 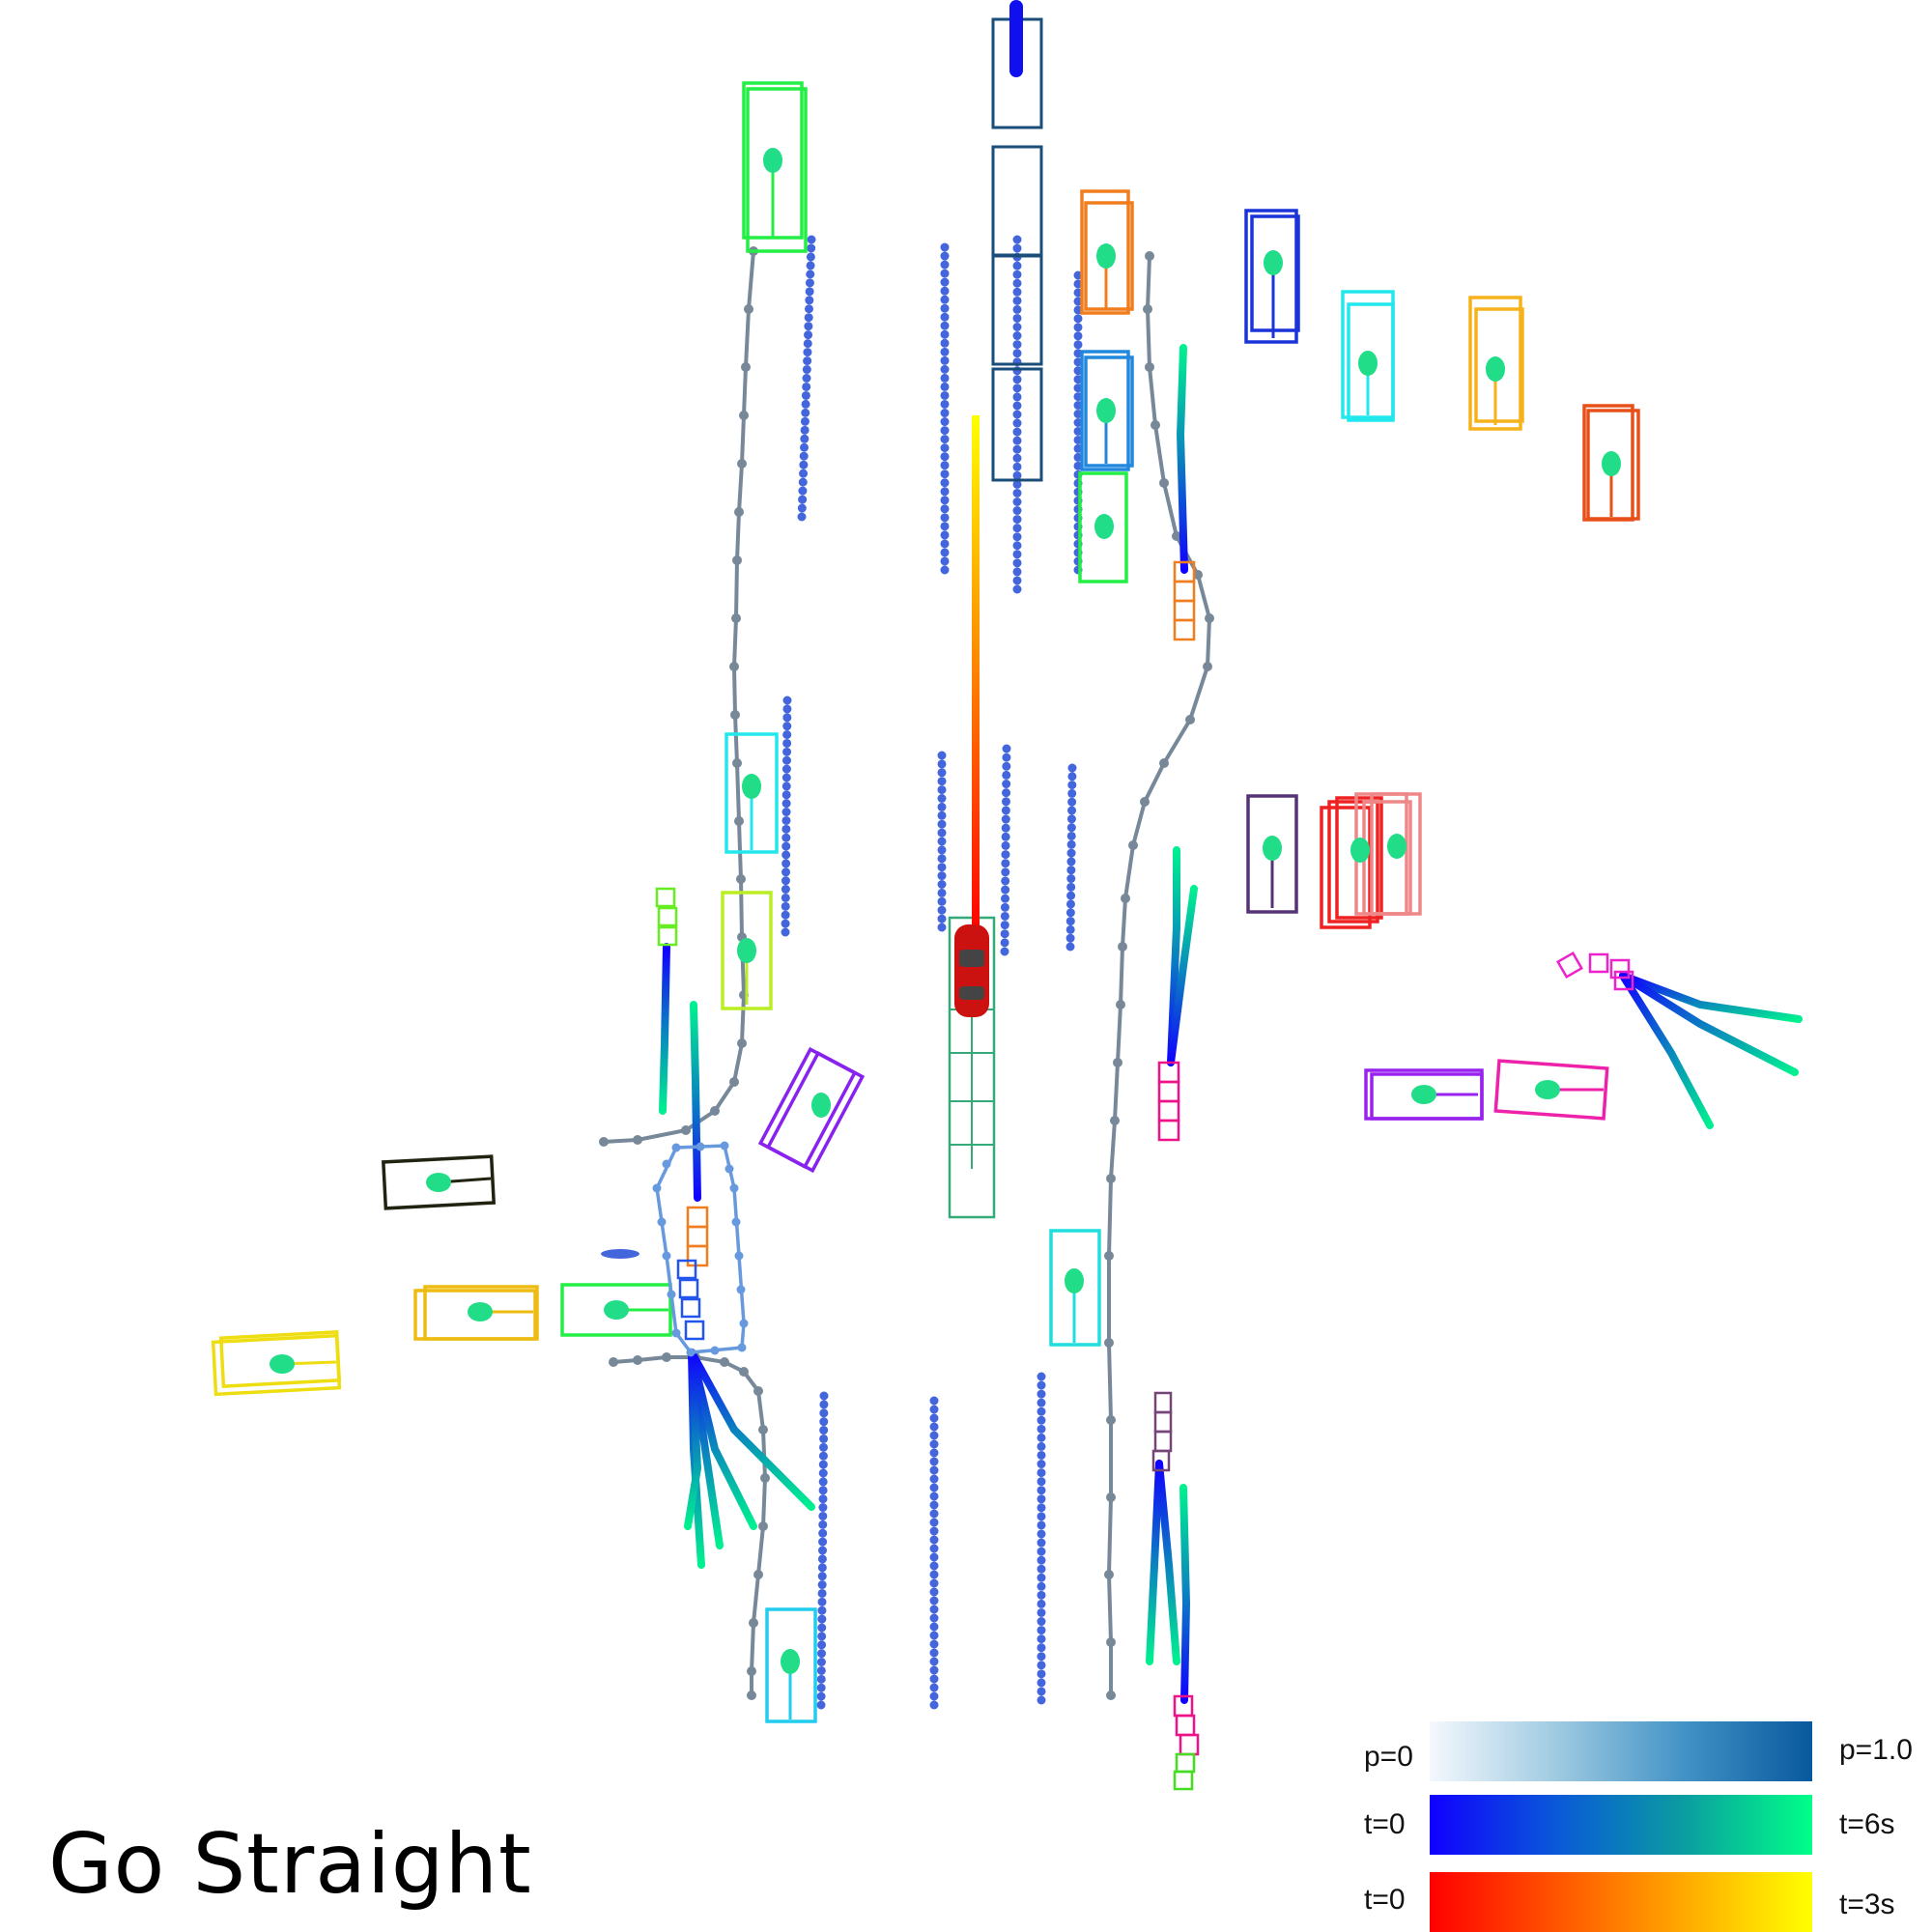 I want to click on lane-points, so click(x=932, y=972).